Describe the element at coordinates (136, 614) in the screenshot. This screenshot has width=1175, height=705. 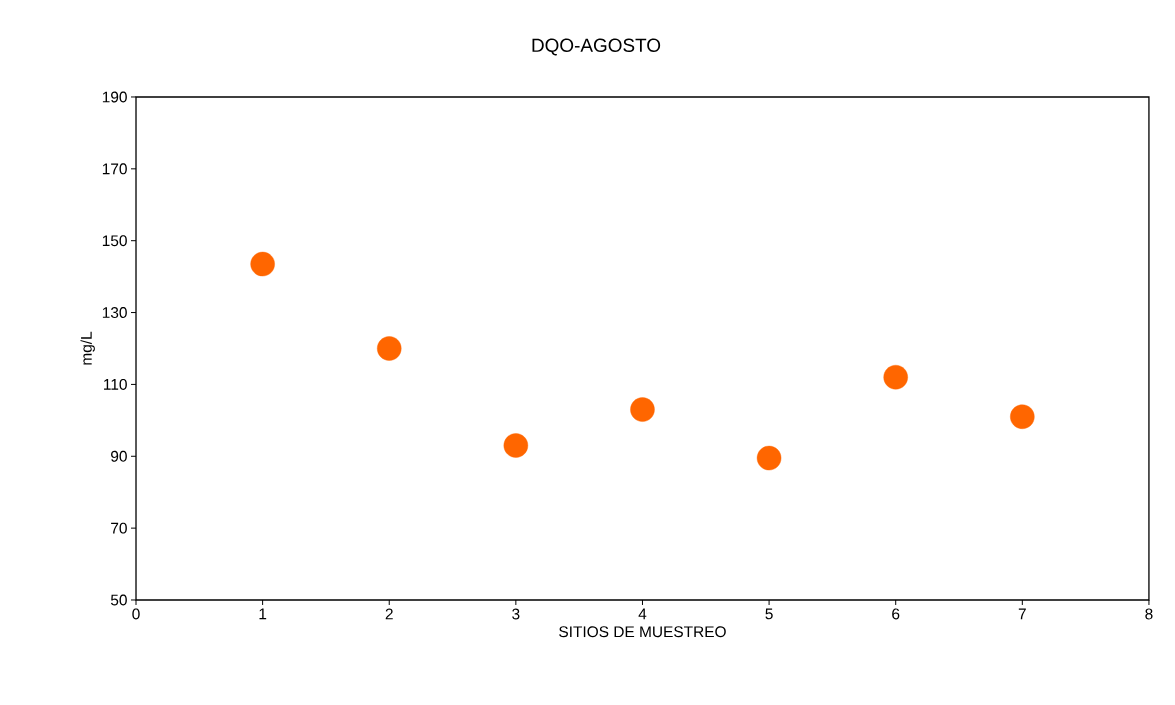
I see `x-tick-label: 0` at that location.